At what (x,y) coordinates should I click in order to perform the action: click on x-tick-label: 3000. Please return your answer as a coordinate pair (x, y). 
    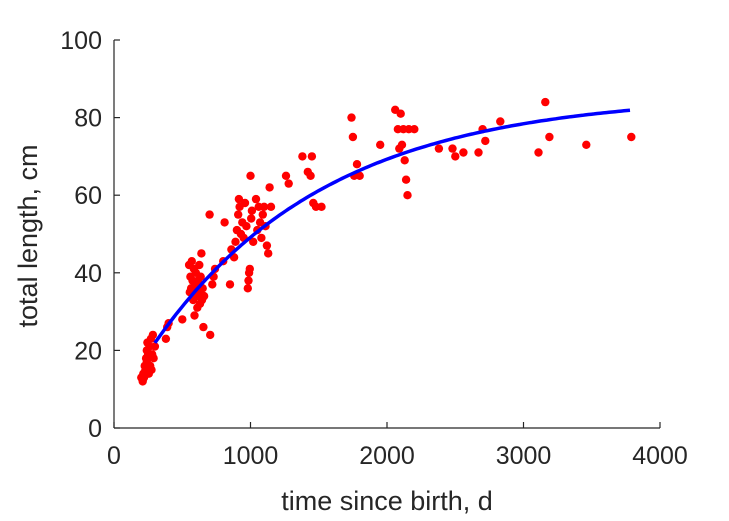
    Looking at the image, I should click on (524, 456).